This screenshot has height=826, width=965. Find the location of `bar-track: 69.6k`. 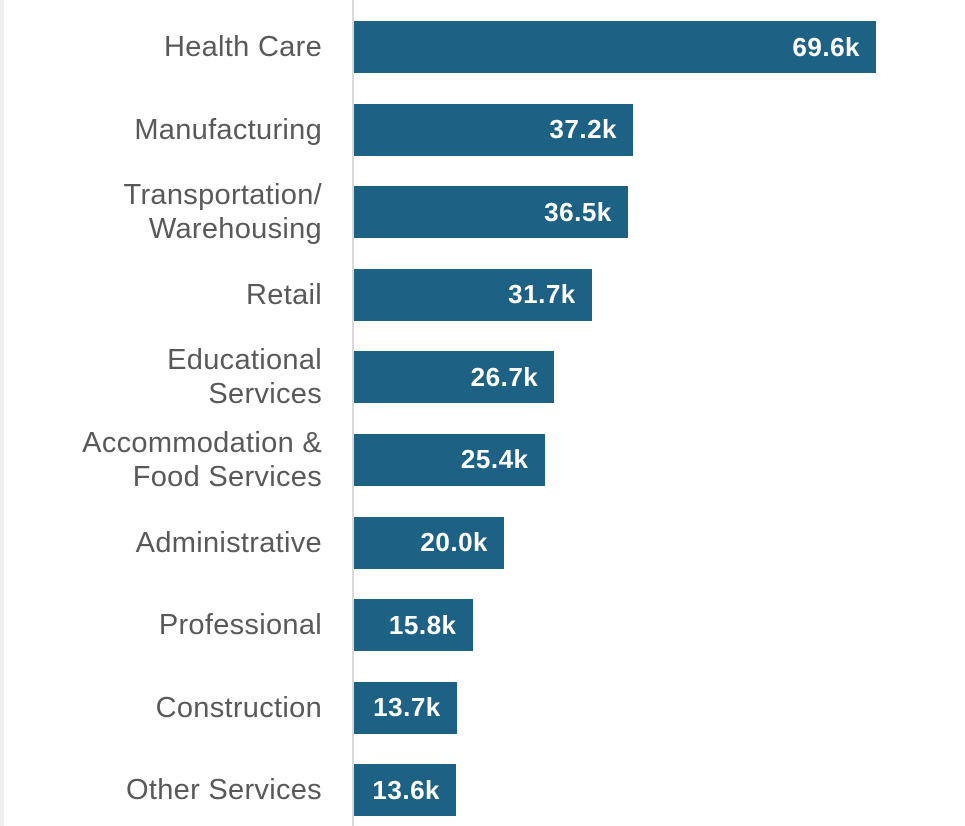

bar-track: 69.6k is located at coordinates (659, 47).